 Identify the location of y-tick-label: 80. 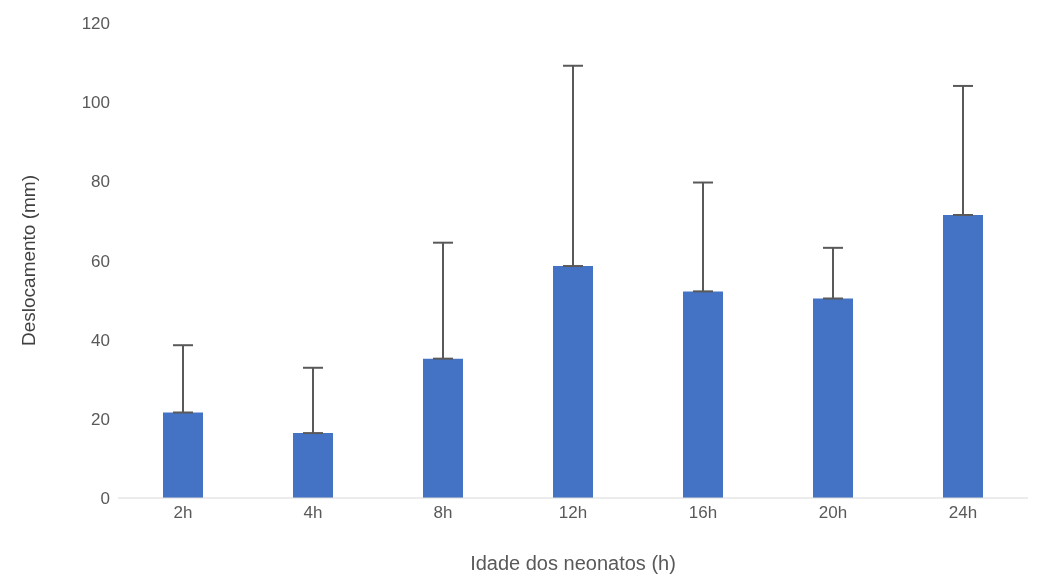
(100, 182).